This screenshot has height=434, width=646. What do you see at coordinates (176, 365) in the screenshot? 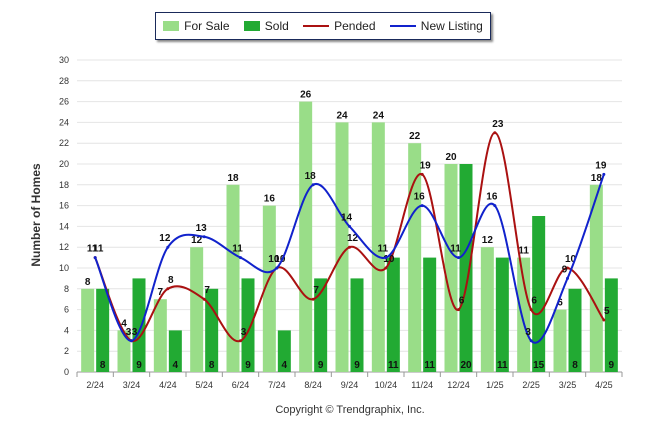
I see `data-label-sold: 4` at bounding box center [176, 365].